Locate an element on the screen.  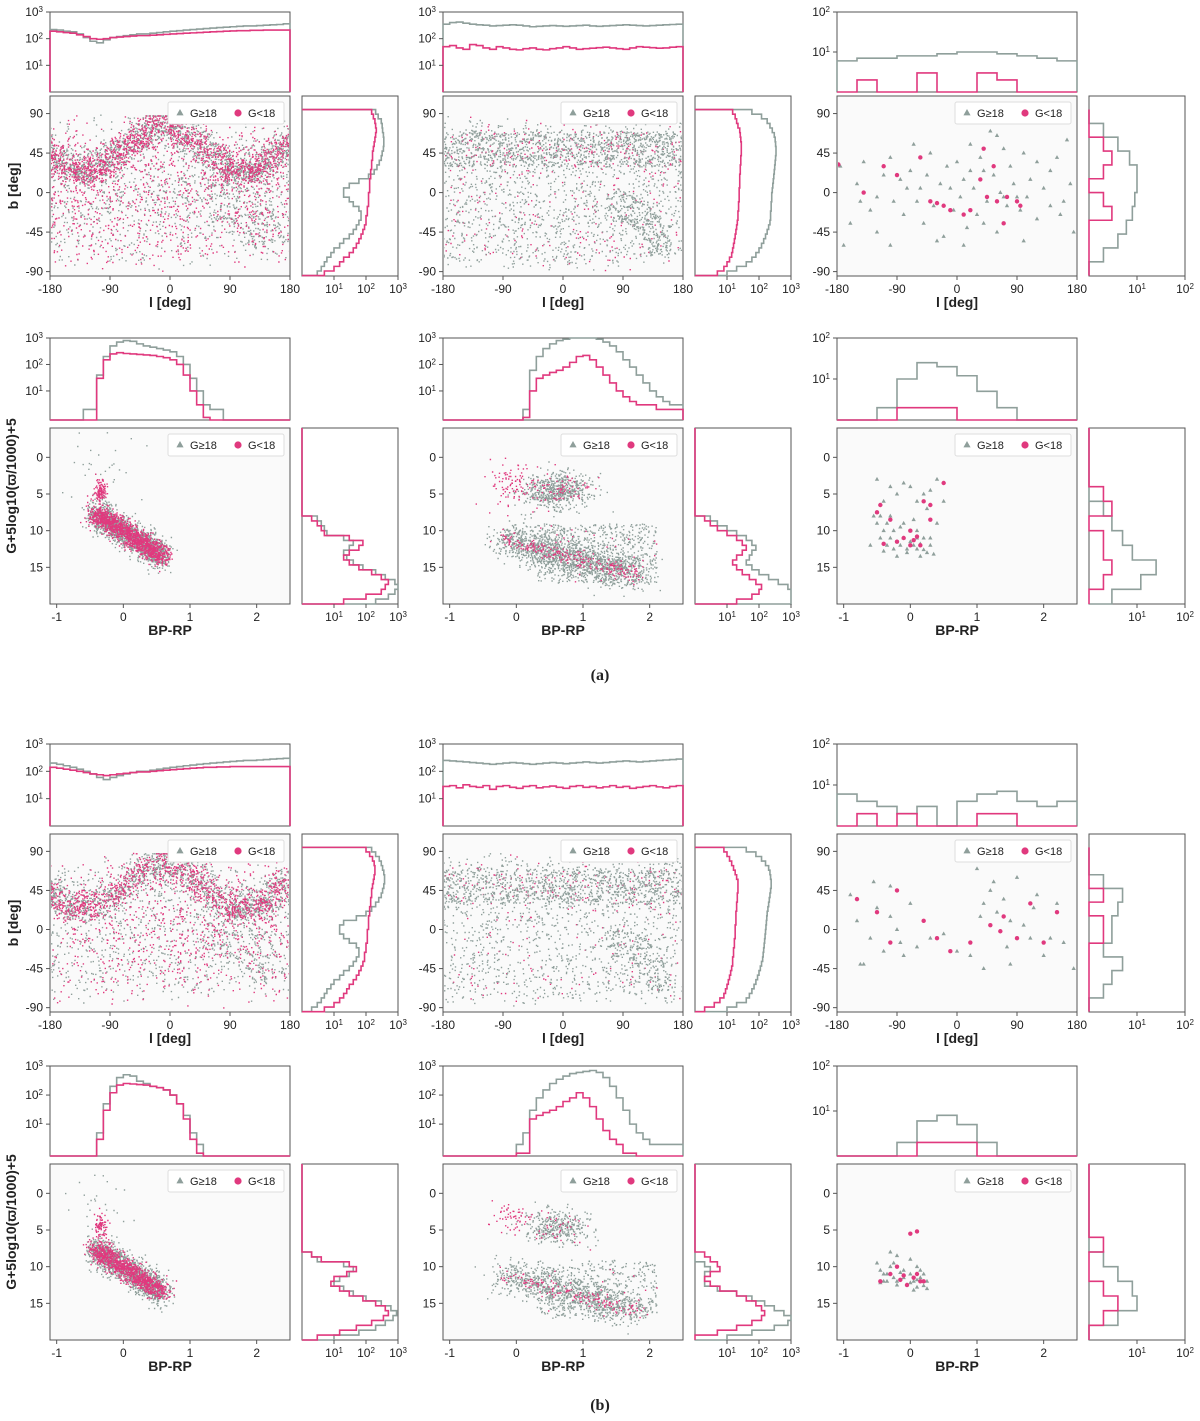
top-histogram-faint is located at coordinates (563, 792).